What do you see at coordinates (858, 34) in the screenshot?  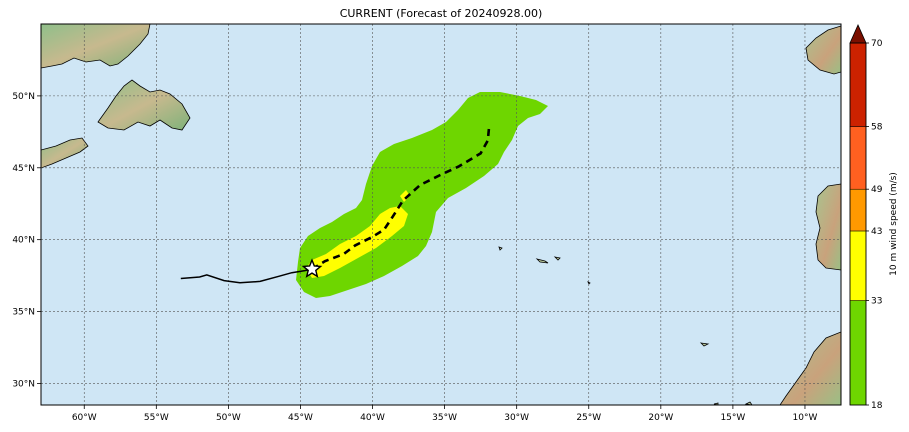 I see `colorbar-extend-arrow` at bounding box center [858, 34].